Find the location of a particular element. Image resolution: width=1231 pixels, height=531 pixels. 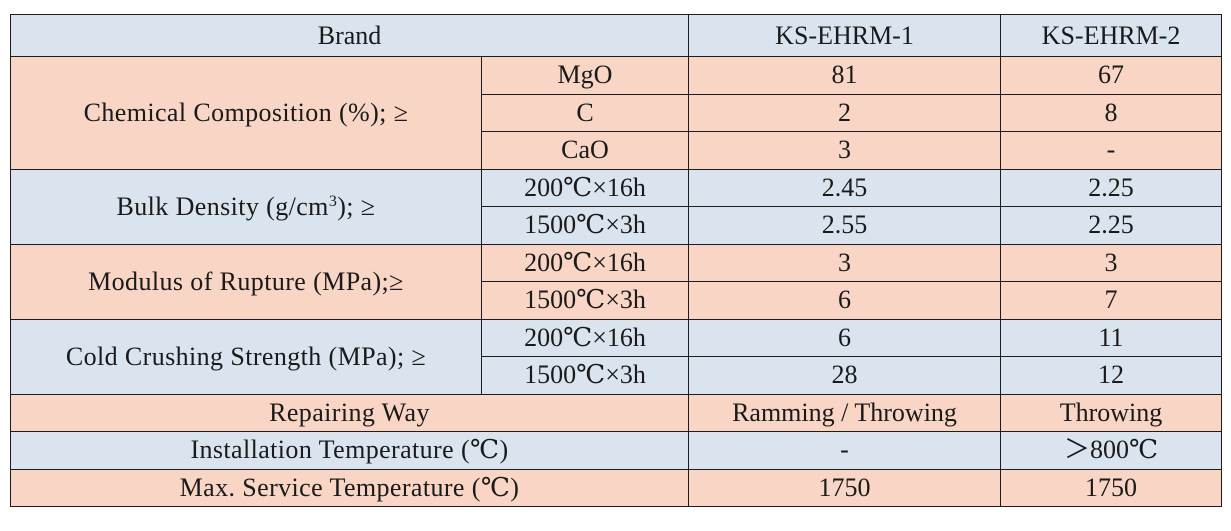

crushing-value-2: 12 is located at coordinates (1111, 375).